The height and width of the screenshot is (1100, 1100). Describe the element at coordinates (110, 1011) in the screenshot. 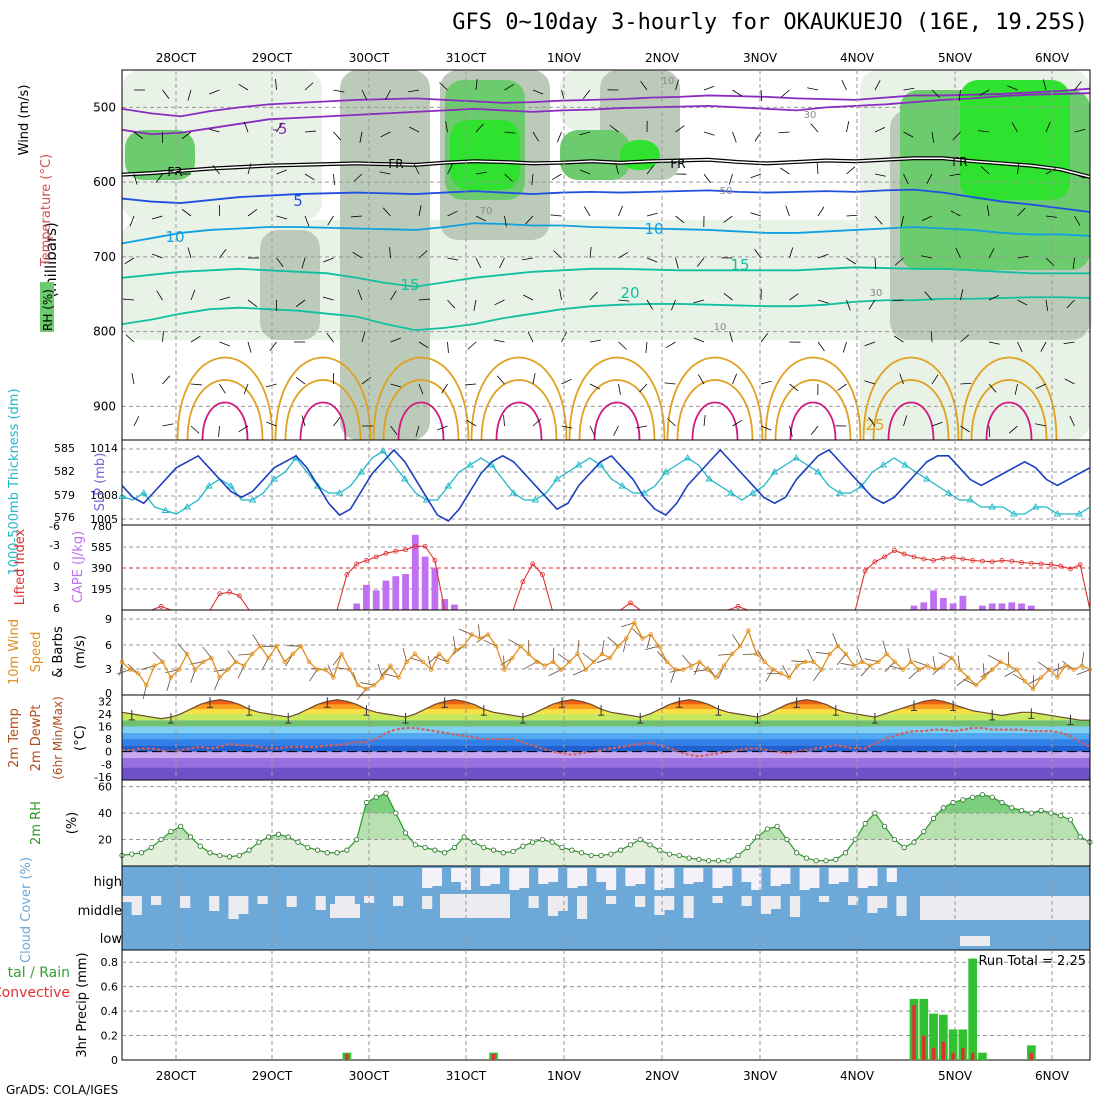

I see `y-tick-label-precip: 0.4` at that location.